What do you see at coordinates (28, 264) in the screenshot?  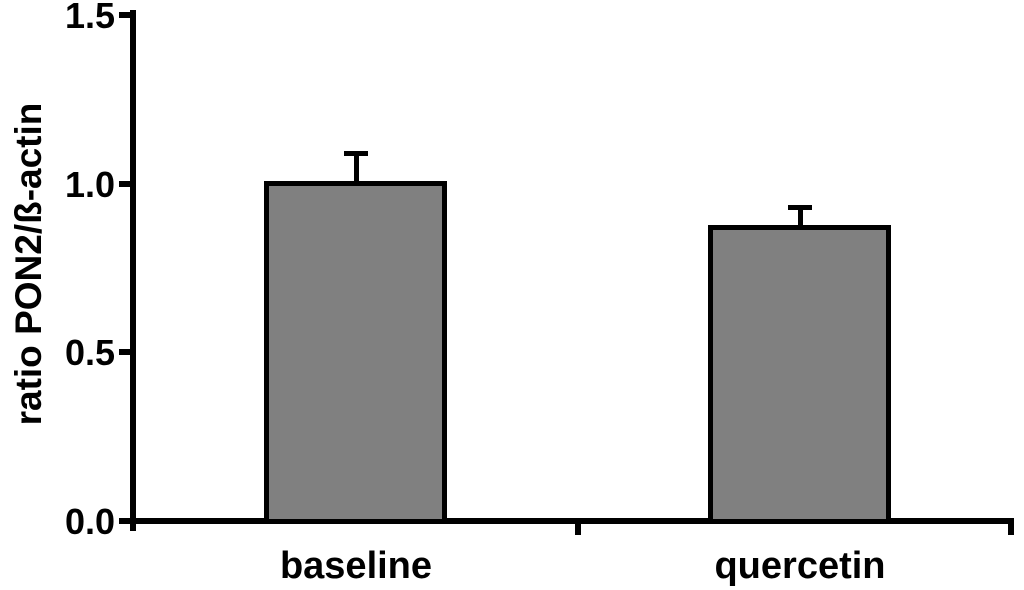 I see `y-axis-title: ratio PON2/ß-actin` at bounding box center [28, 264].